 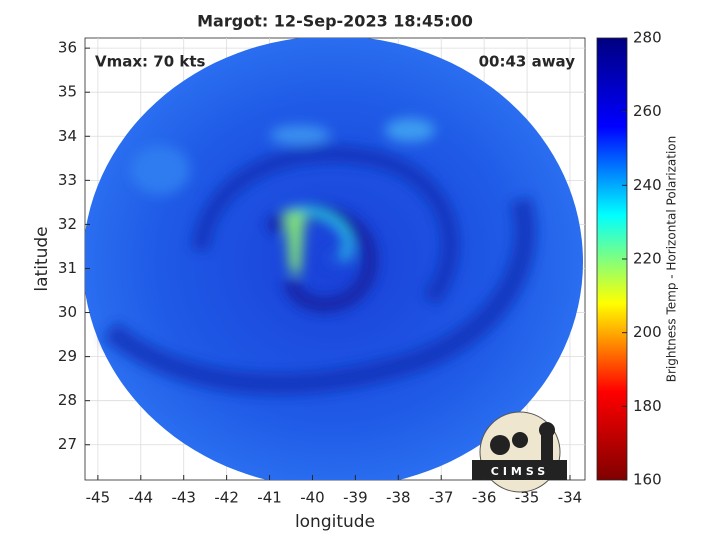 What do you see at coordinates (647, 185) in the screenshot?
I see `colorbar-tick-label: 240` at bounding box center [647, 185].